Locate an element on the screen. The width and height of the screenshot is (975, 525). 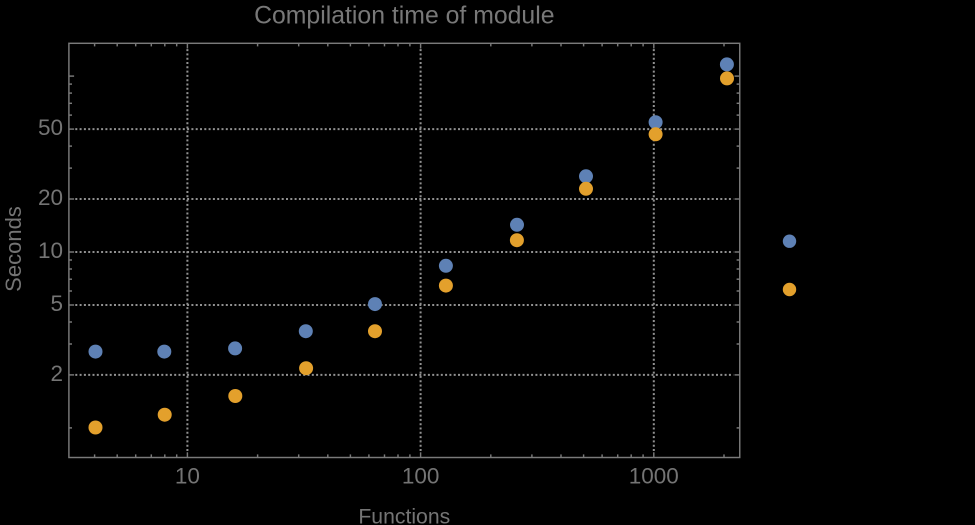
svg-text: 5 is located at coordinates (56, 303).